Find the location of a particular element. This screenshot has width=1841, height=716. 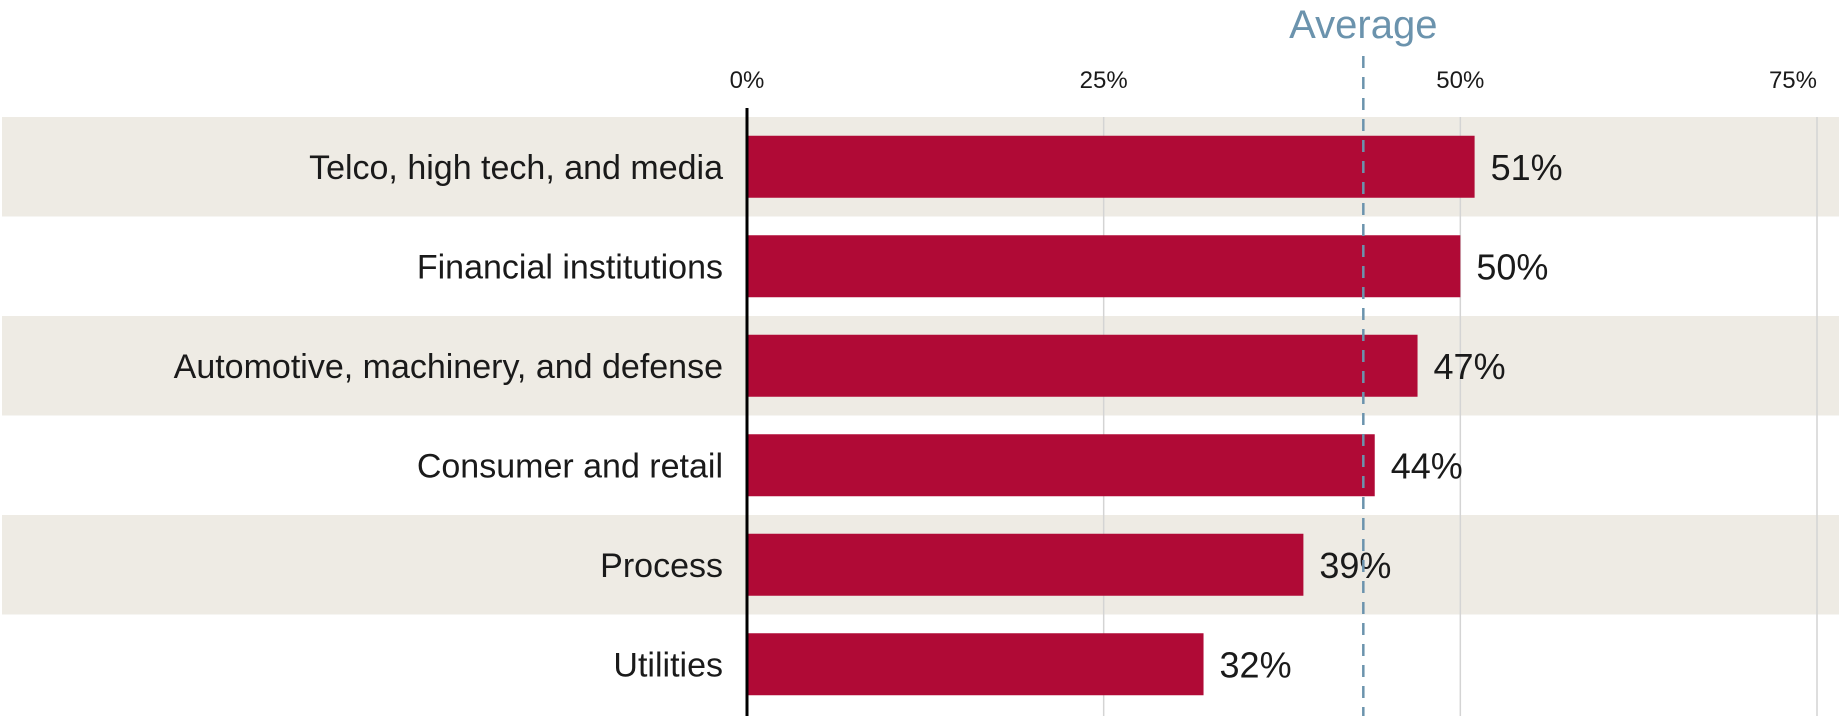

value-labels: 51% 50% 47% 44% 39% 32% is located at coordinates (1391, 416).